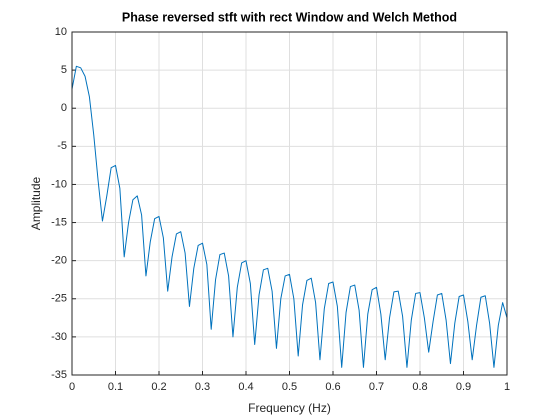 This screenshot has height=420, width=560. What do you see at coordinates (376, 387) in the screenshot?
I see `x-tick-label: 0.7` at bounding box center [376, 387].